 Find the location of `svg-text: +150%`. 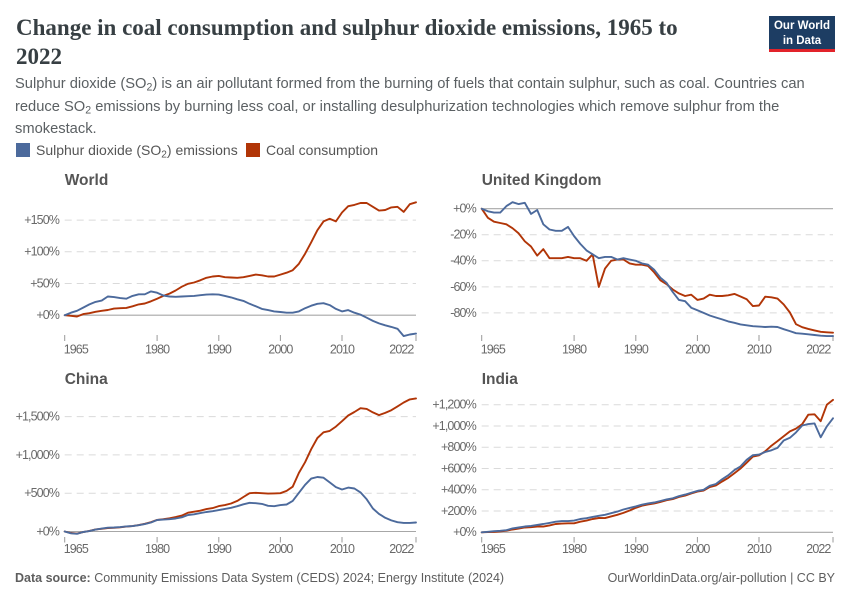

svg-text: +150% is located at coordinates (42, 220).